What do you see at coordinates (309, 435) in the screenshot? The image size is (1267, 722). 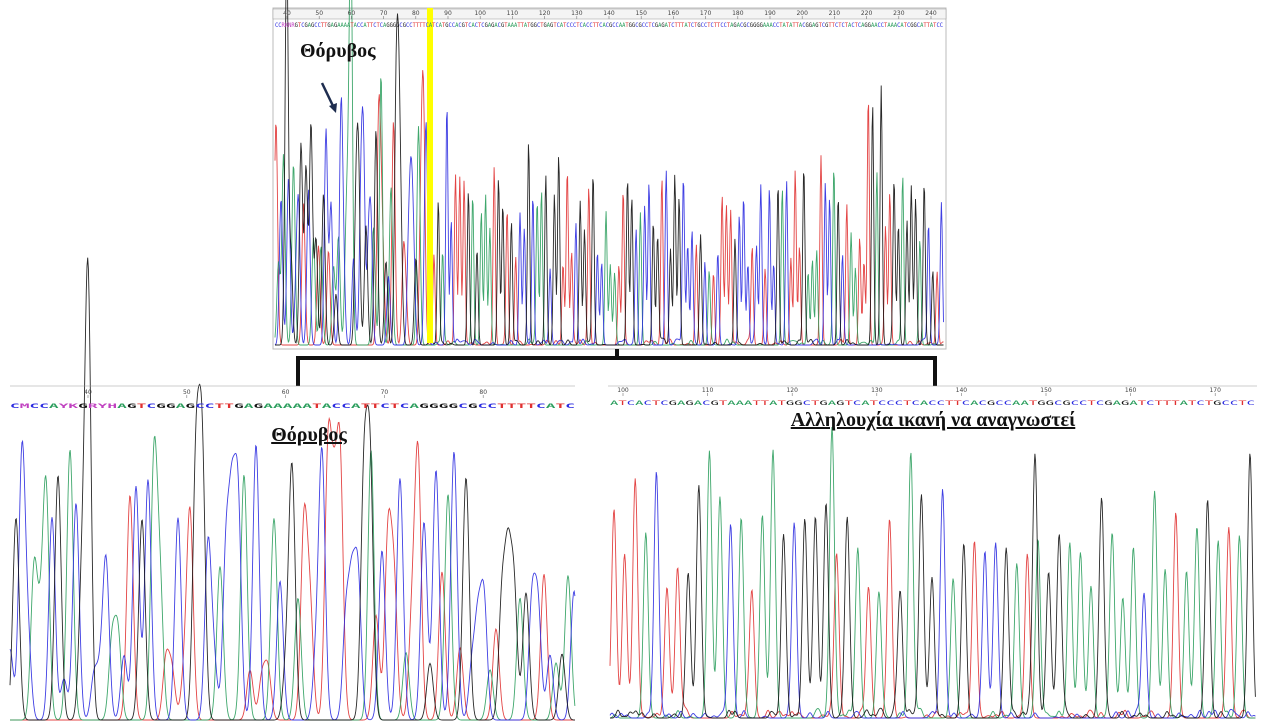 I see `left-title: Θόρυβος` at bounding box center [309, 435].